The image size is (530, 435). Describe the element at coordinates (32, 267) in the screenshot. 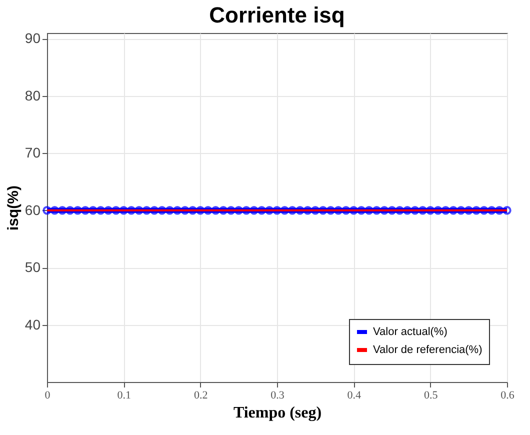

I see `y-tick-label: 50` at that location.